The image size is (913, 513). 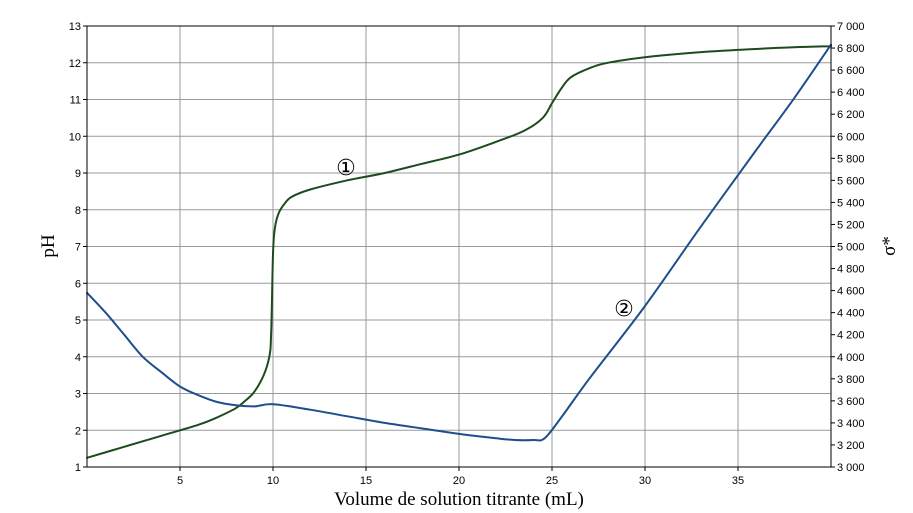 What do you see at coordinates (78, 468) in the screenshot?
I see `y-tick-label: 1` at bounding box center [78, 468].